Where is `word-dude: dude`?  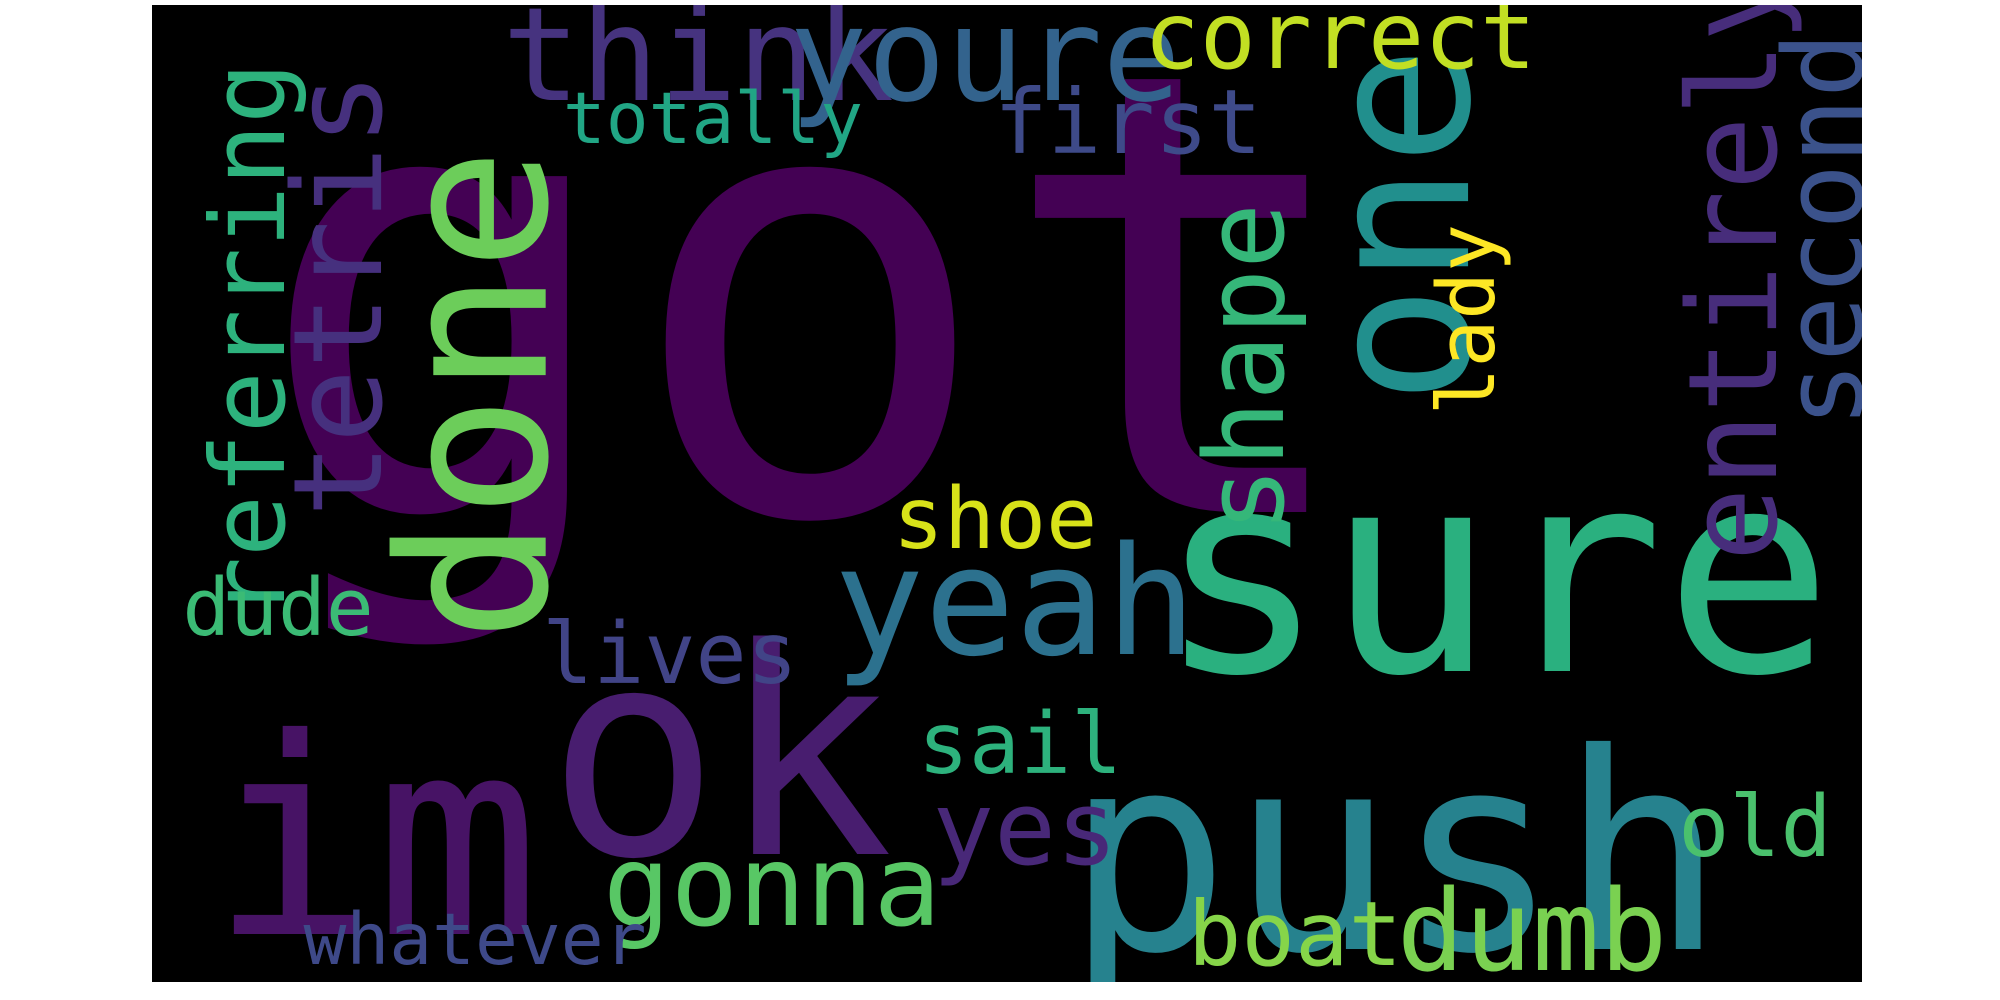 word-dude: dude is located at coordinates (278, 608).